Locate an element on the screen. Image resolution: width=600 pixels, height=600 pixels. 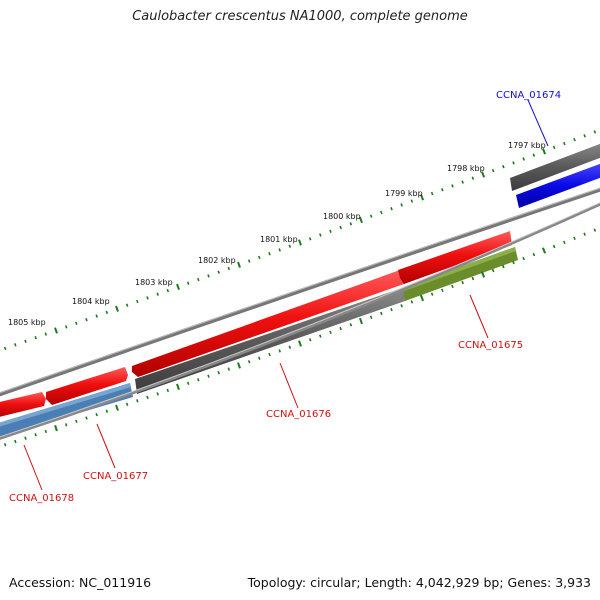
tick-label-1799: 1799 kbp is located at coordinates (404, 193).